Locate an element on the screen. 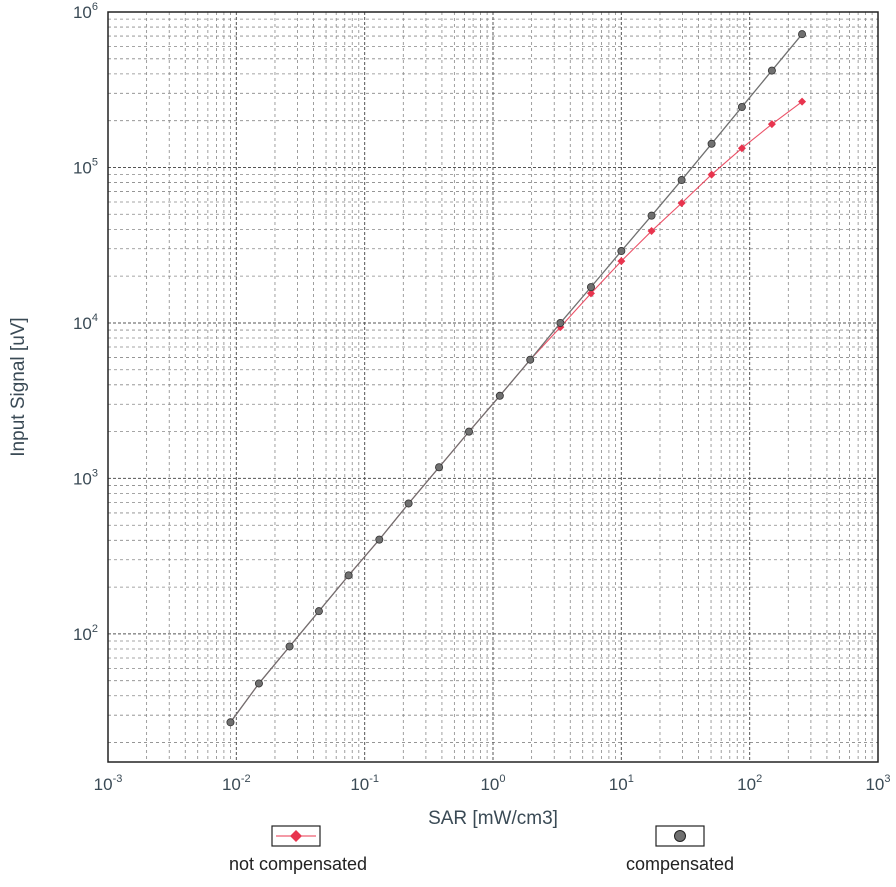 The width and height of the screenshot is (896, 887). x-tick-label: 10⁰ is located at coordinates (492, 783).